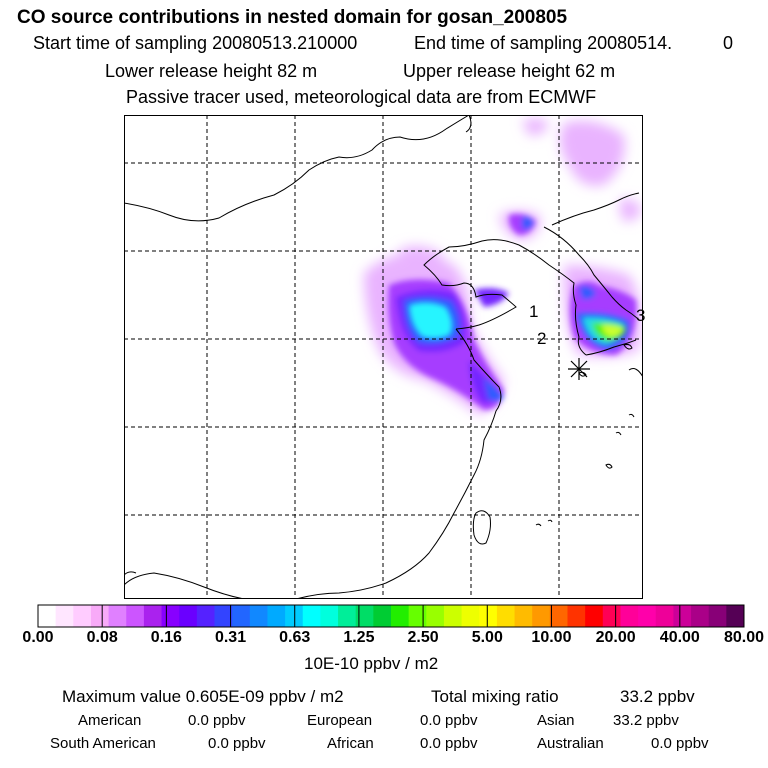  Describe the element at coordinates (570, 743) in the screenshot. I see `region-australian-name: Australian` at that location.